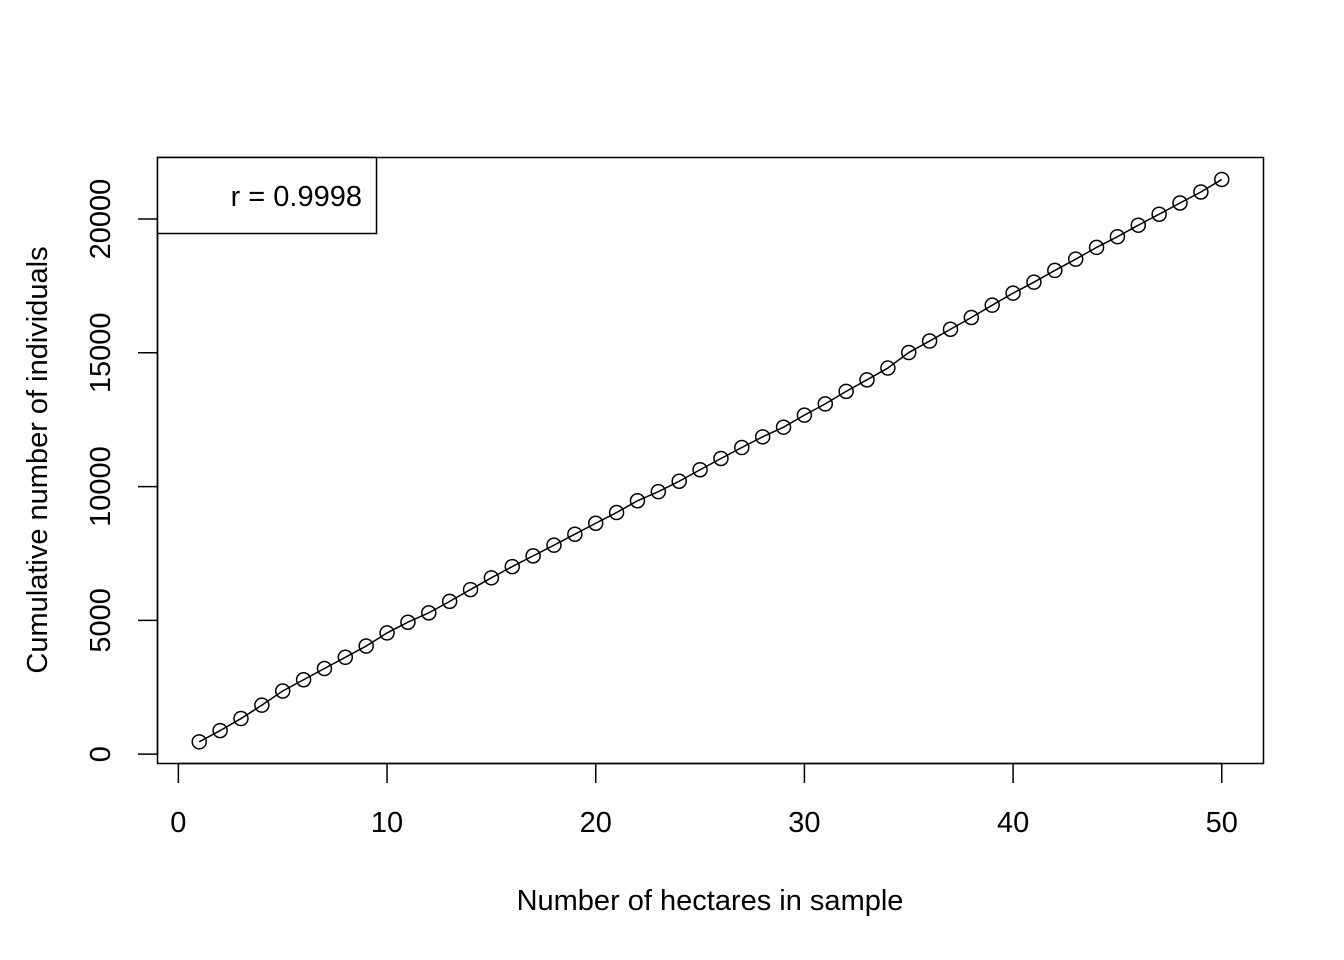  What do you see at coordinates (178, 823) in the screenshot?
I see `x-tick-label: 0` at bounding box center [178, 823].